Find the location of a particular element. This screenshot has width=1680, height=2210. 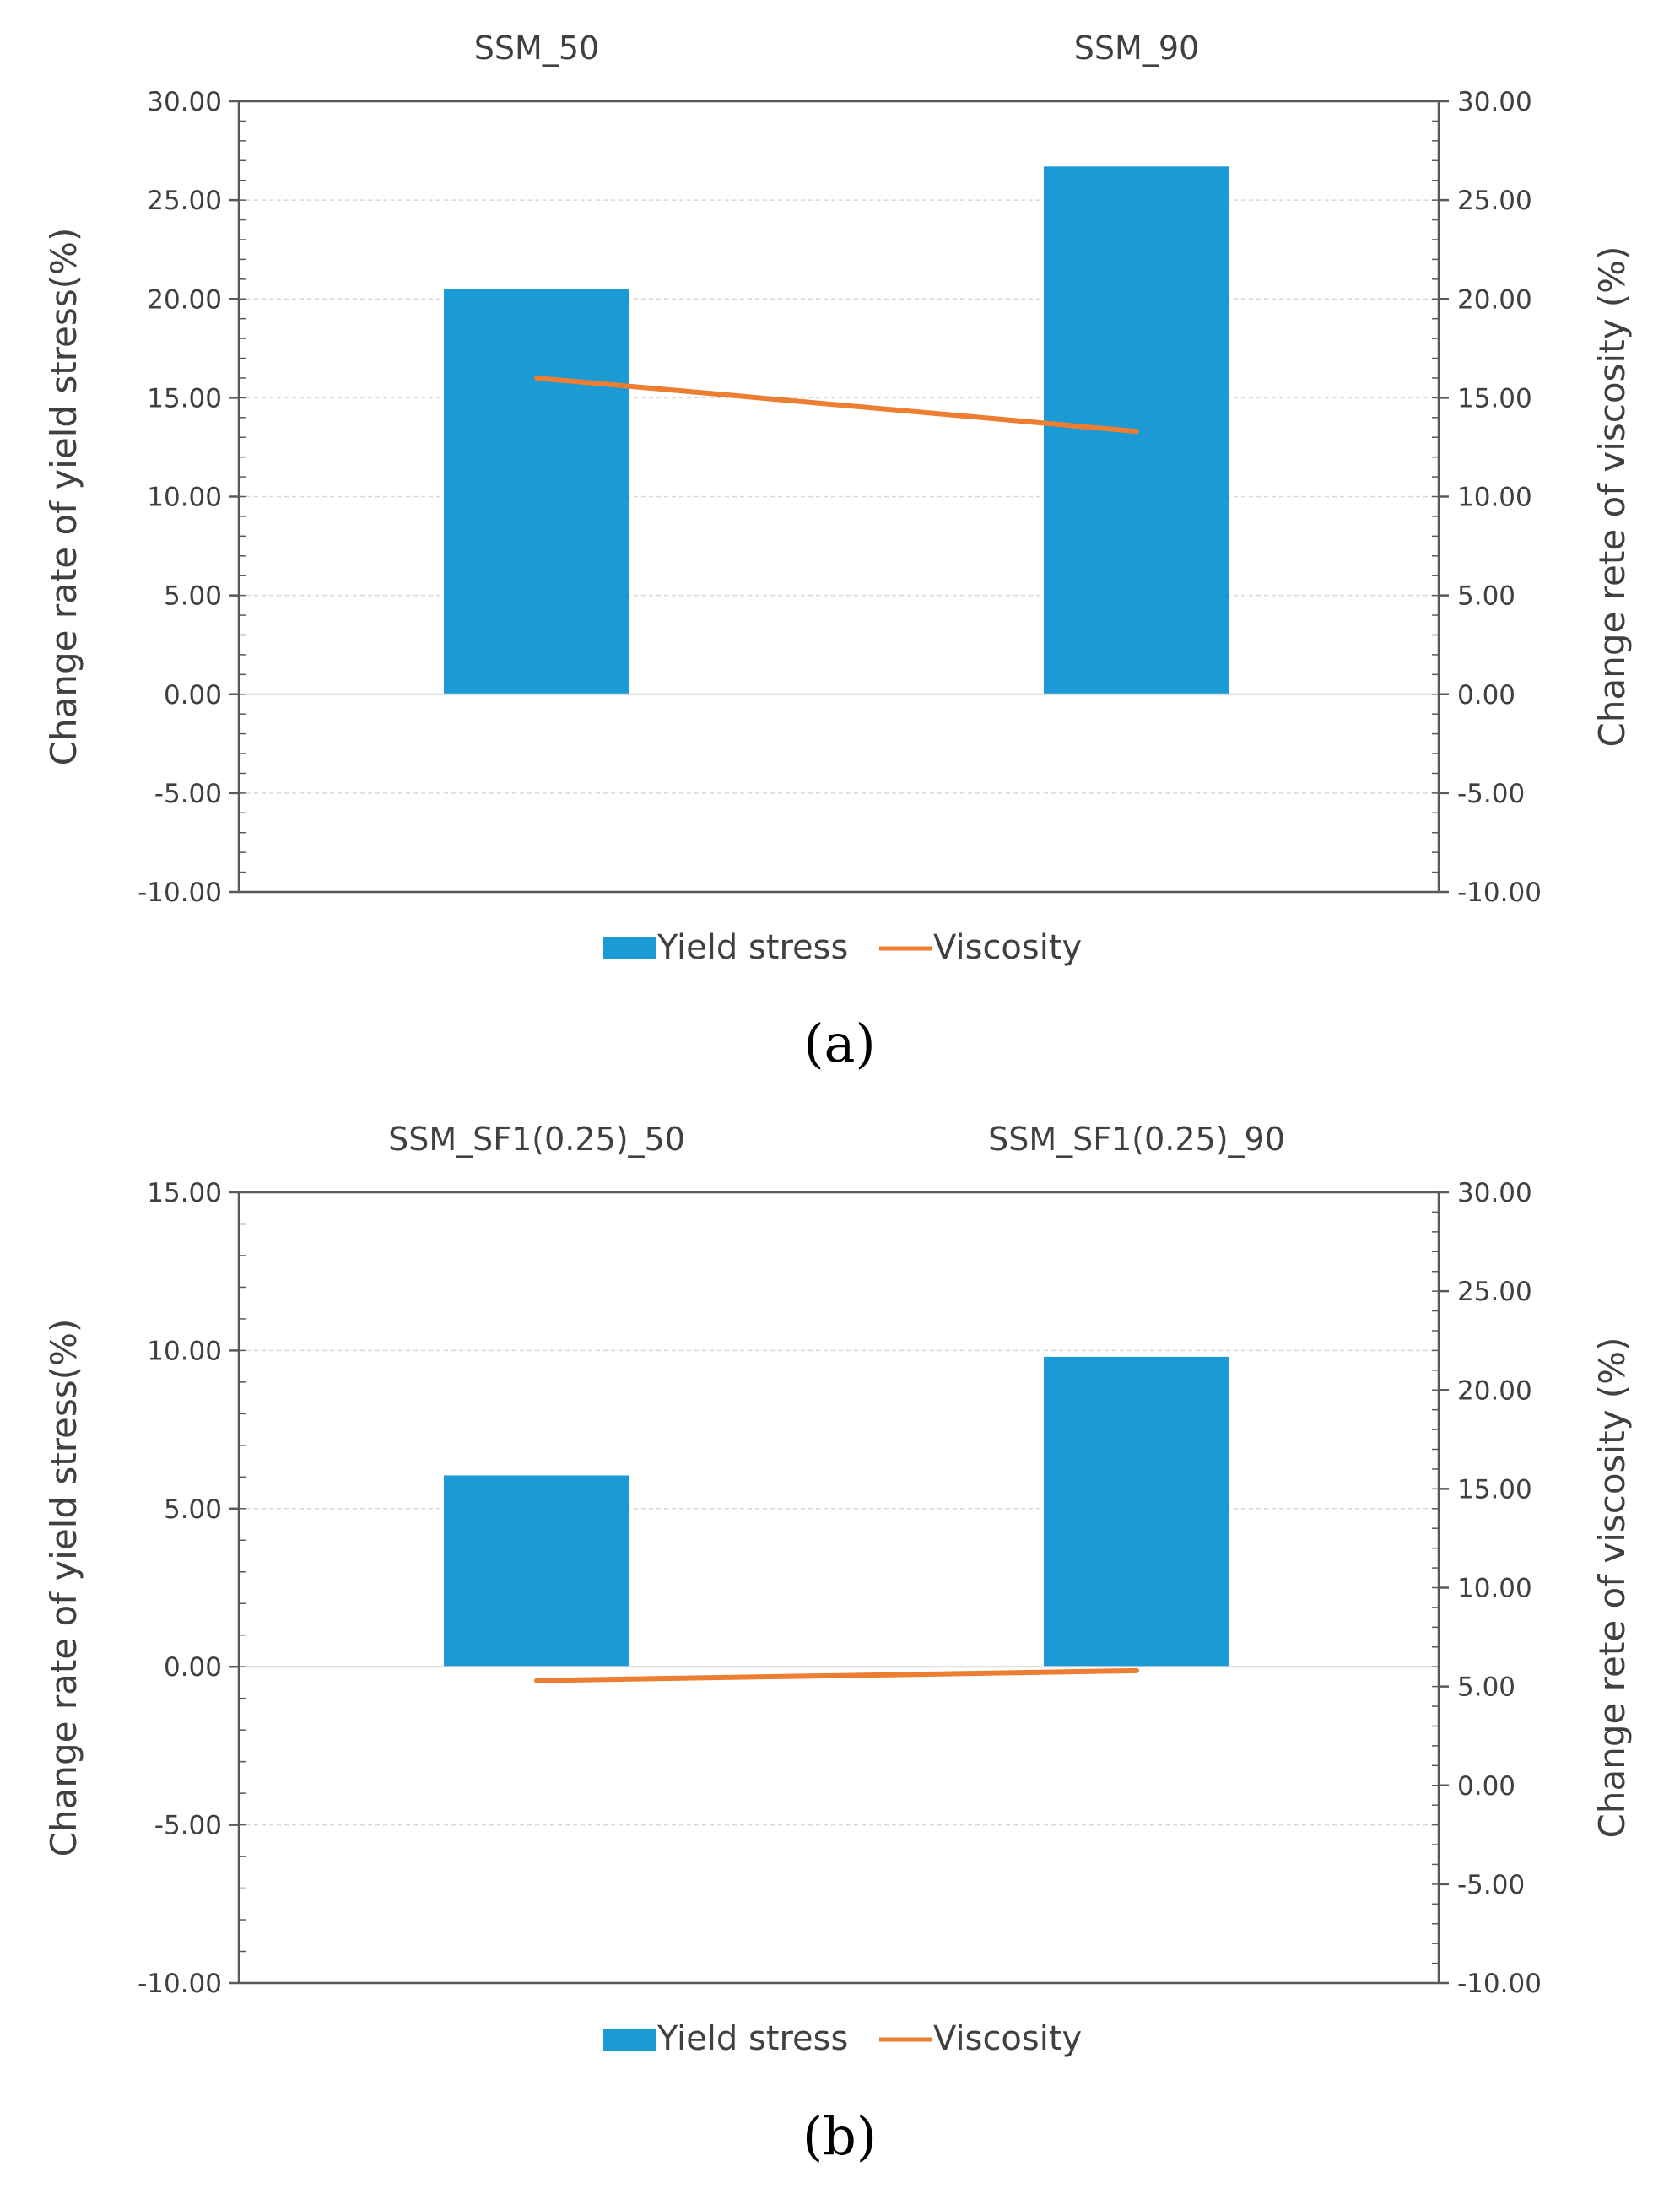

category-label: SSM_SF1(0.25)_90 is located at coordinates (1136, 1139).